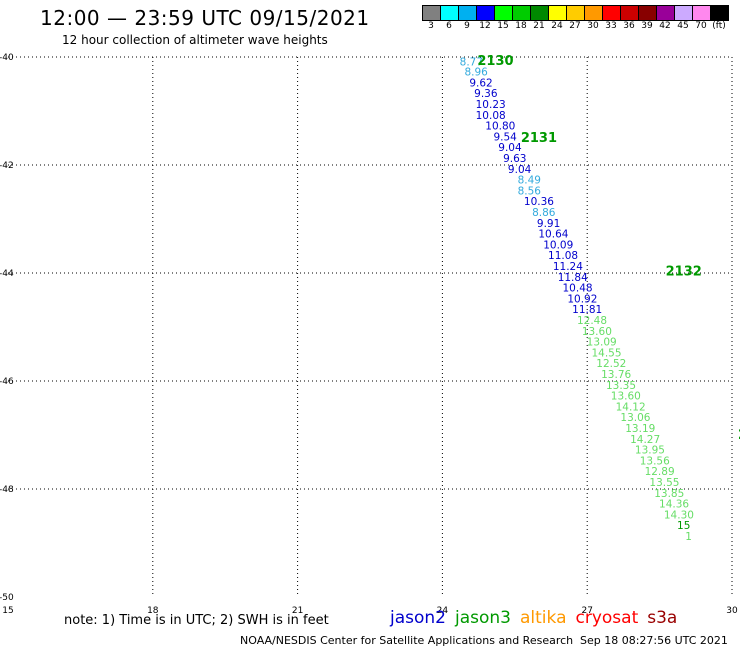 This screenshot has height=650, width=740. Describe the element at coordinates (593, 26) in the screenshot. I see `color-scale-label: 30` at that location.